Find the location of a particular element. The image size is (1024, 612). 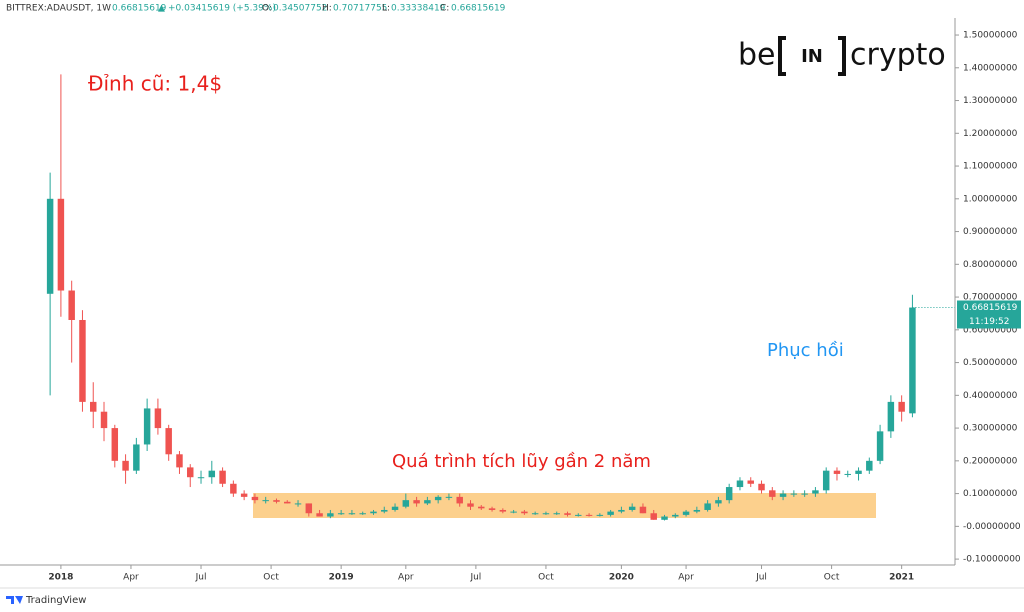

logo-right: crypto is located at coordinates (898, 55).